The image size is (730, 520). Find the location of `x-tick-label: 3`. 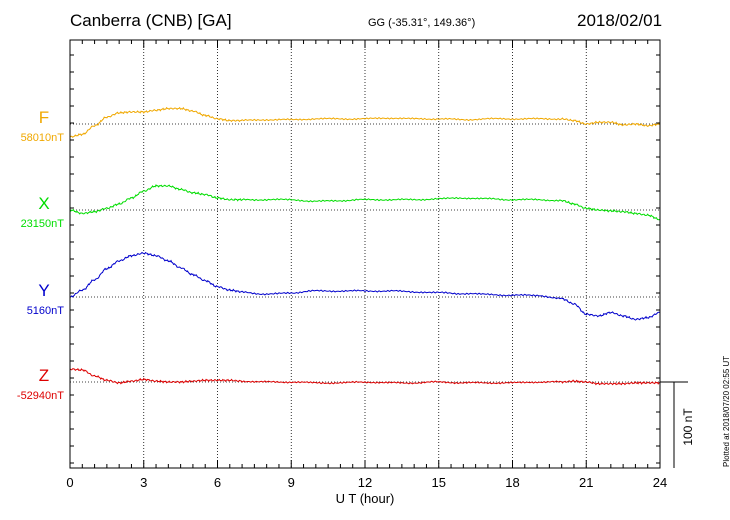

x-tick-label: 3 is located at coordinates (143, 482).